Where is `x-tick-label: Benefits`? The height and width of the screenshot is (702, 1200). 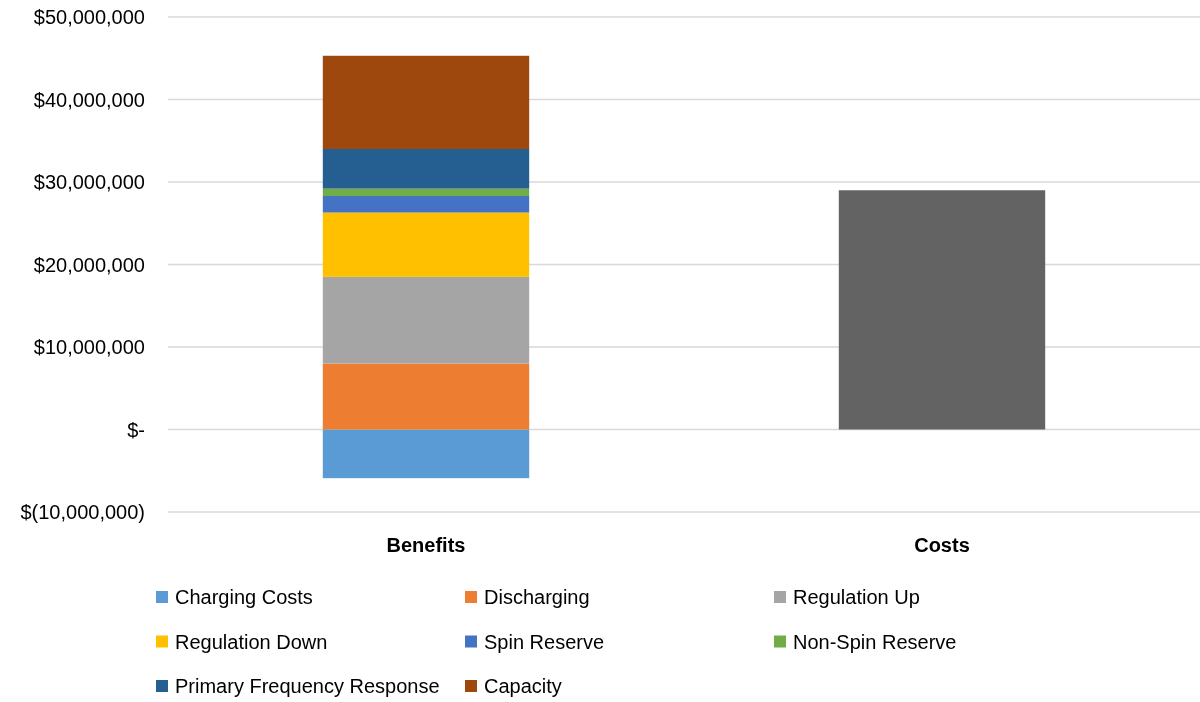
x-tick-label: Benefits is located at coordinates (426, 545).